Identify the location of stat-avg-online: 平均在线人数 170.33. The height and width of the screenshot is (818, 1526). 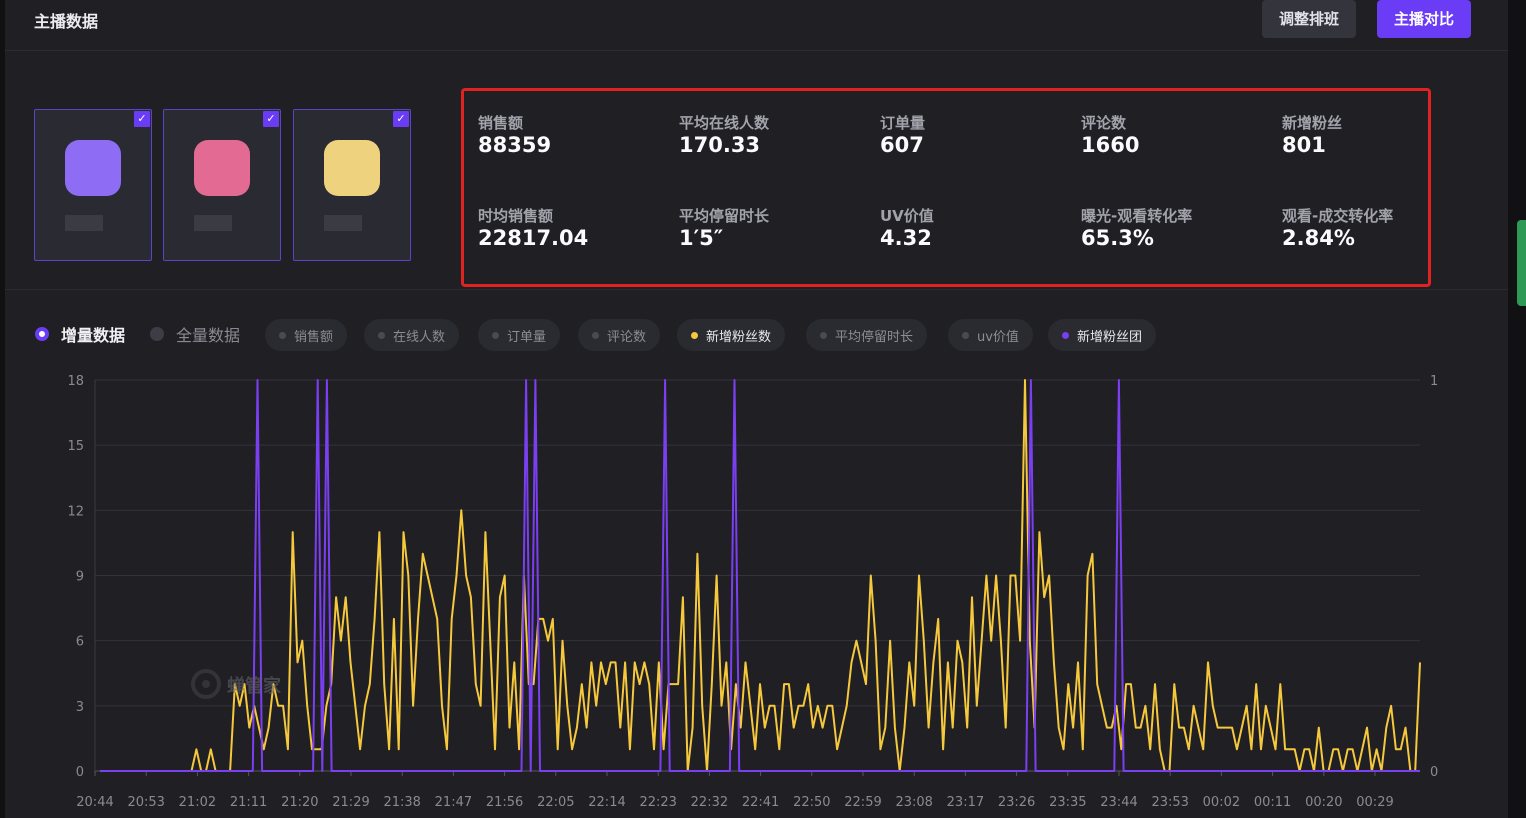
(724, 134).